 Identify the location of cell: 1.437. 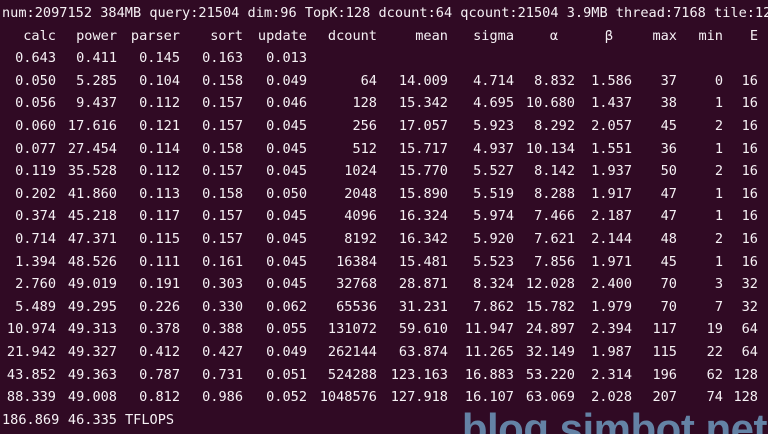
(611, 103).